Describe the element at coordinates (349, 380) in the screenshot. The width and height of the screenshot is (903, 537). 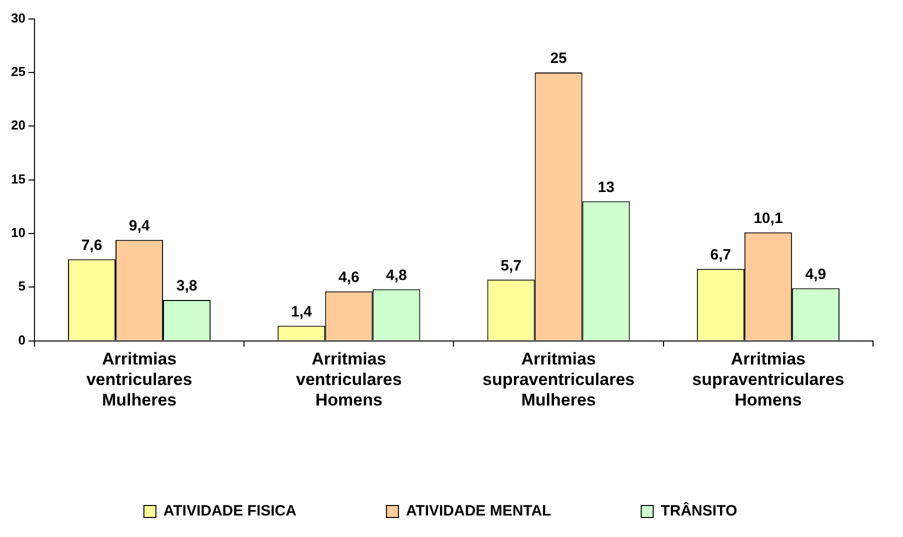
I see `x-tick-label: Arritmias ventriculares Homens` at that location.